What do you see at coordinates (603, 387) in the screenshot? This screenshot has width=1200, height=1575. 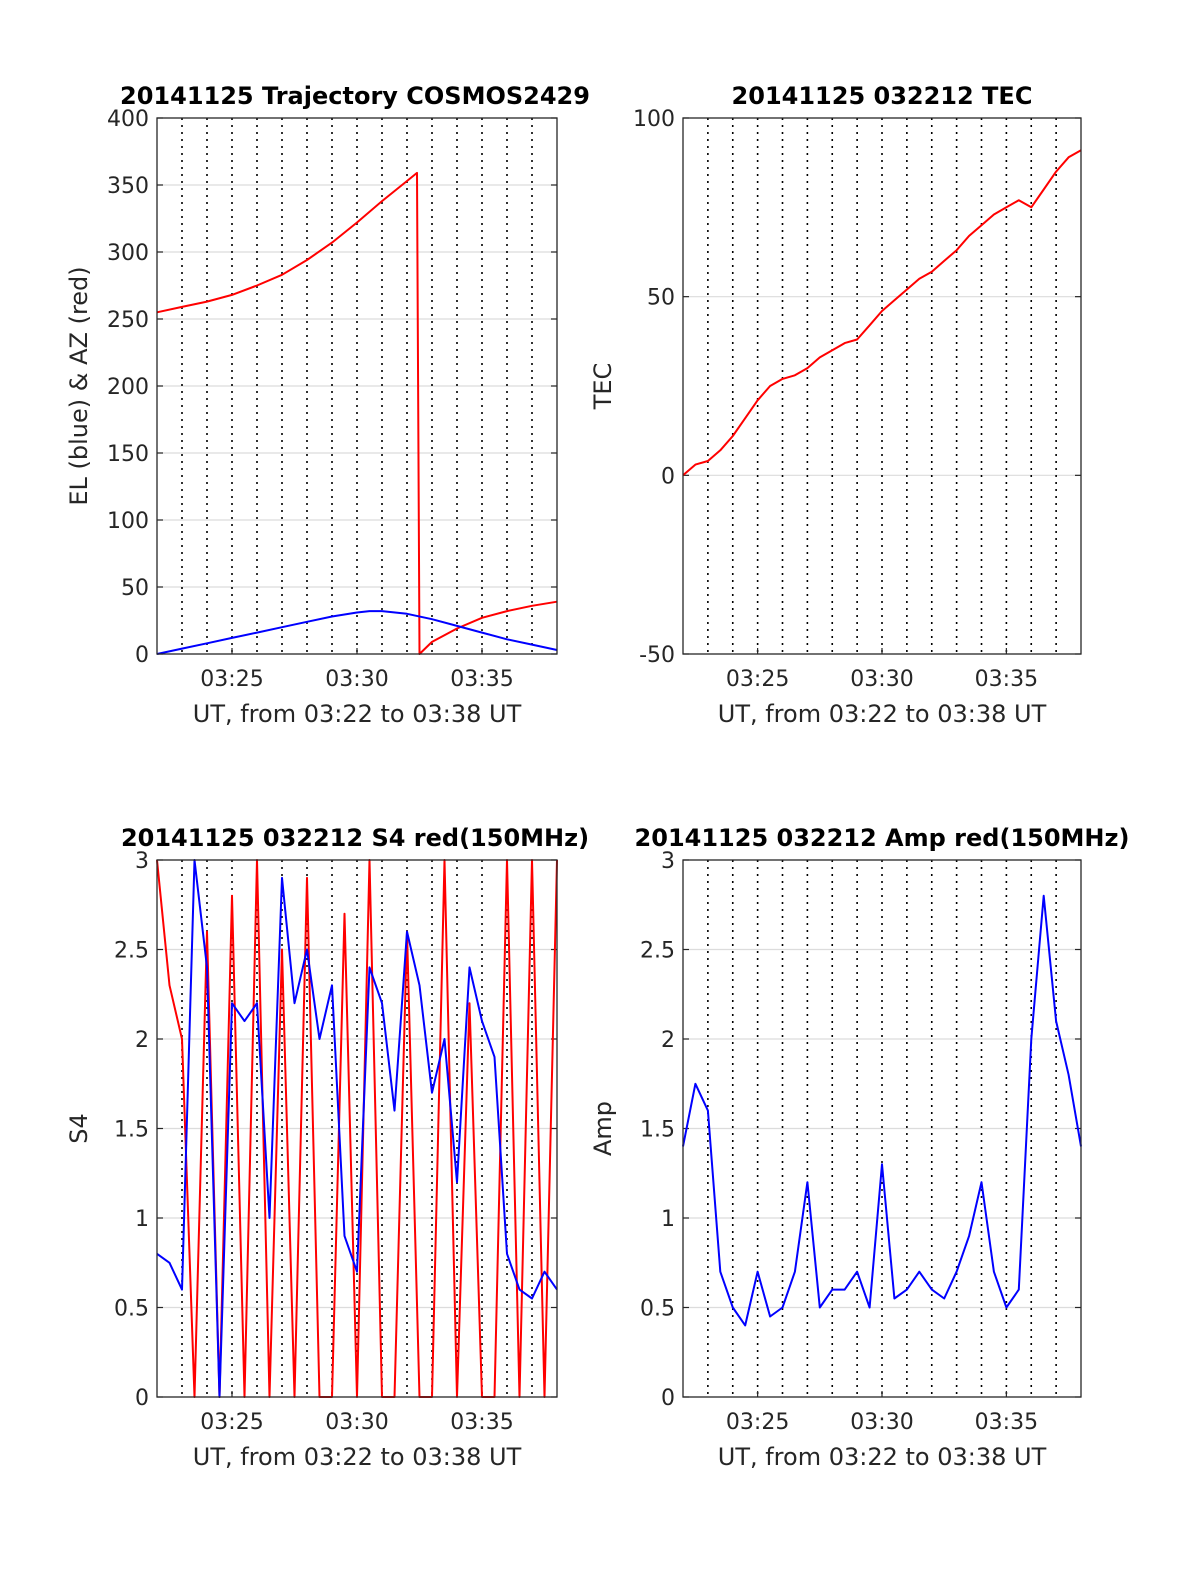 I see `y-axis-label: TEC` at bounding box center [603, 387].